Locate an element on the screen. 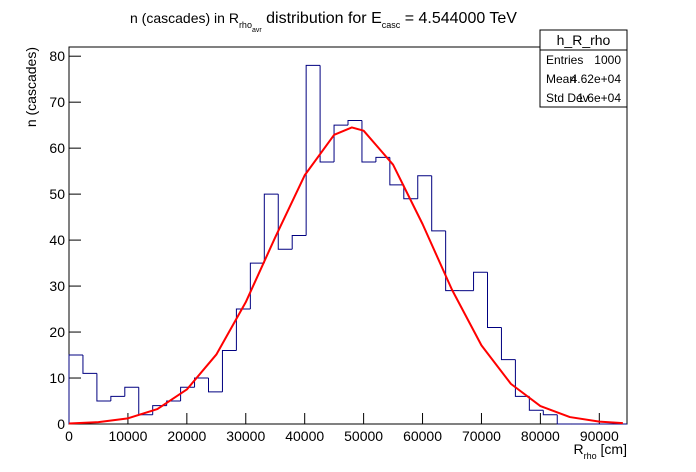  stats-box is located at coordinates (583, 68).